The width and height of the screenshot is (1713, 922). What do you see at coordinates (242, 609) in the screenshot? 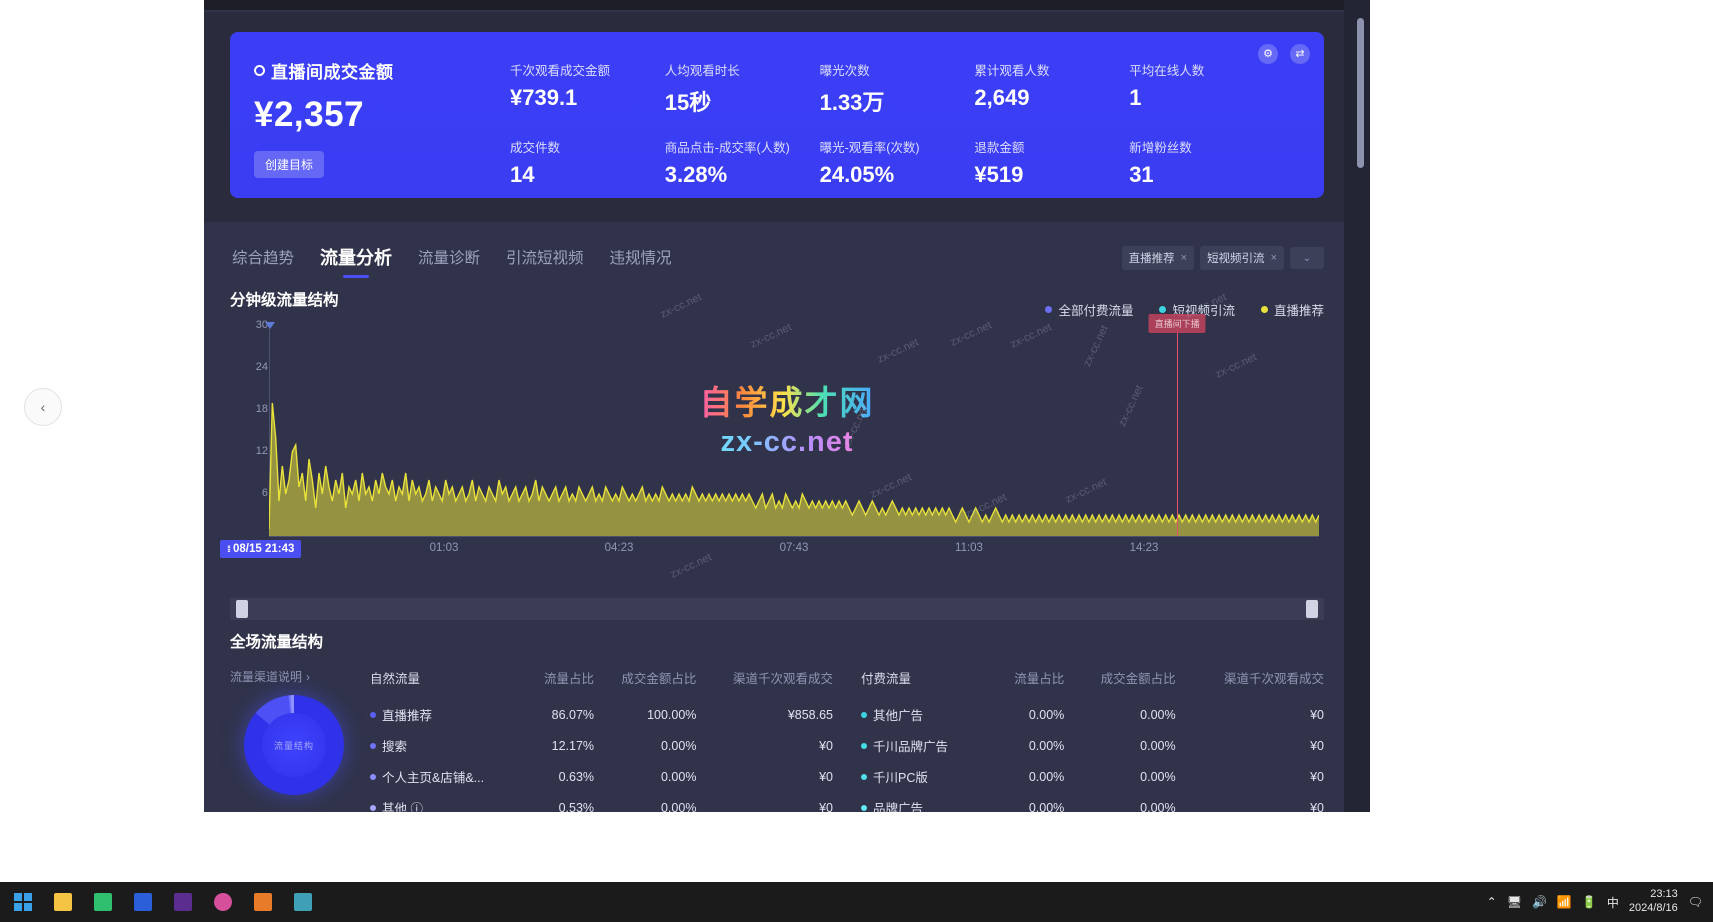
I see `range-handle-left` at bounding box center [242, 609].